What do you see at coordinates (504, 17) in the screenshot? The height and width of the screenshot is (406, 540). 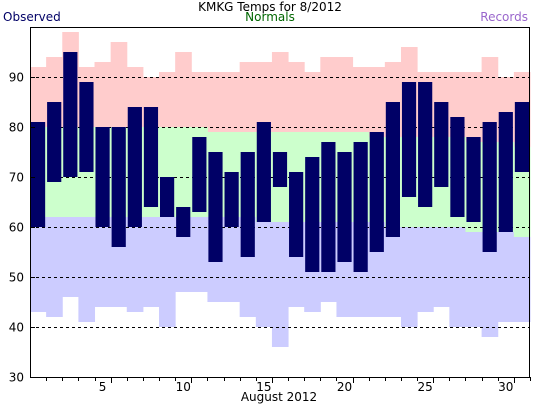 I see `legend-records: Records` at bounding box center [504, 17].